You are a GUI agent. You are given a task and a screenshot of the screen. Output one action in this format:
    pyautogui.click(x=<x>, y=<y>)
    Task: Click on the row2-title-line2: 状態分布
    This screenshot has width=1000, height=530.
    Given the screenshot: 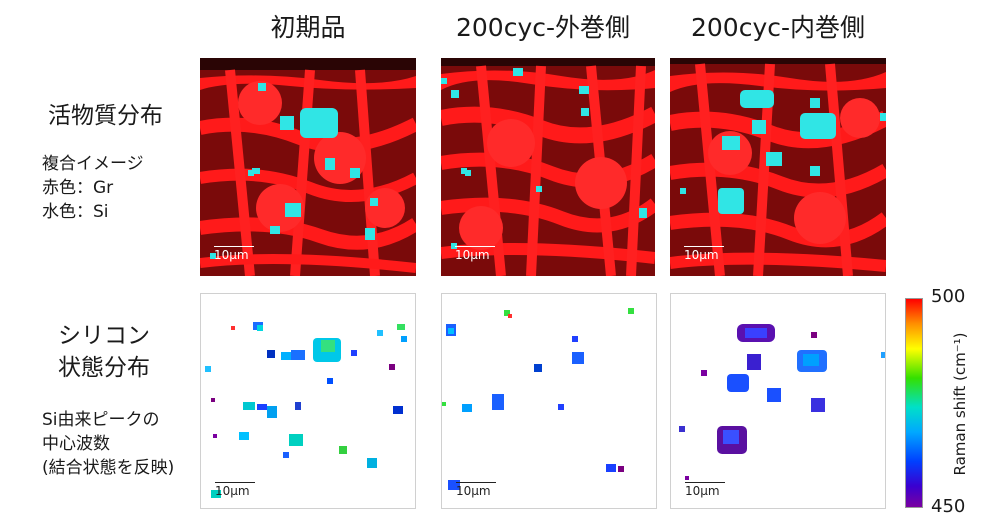 What is the action you would take?
    pyautogui.click(x=104, y=368)
    